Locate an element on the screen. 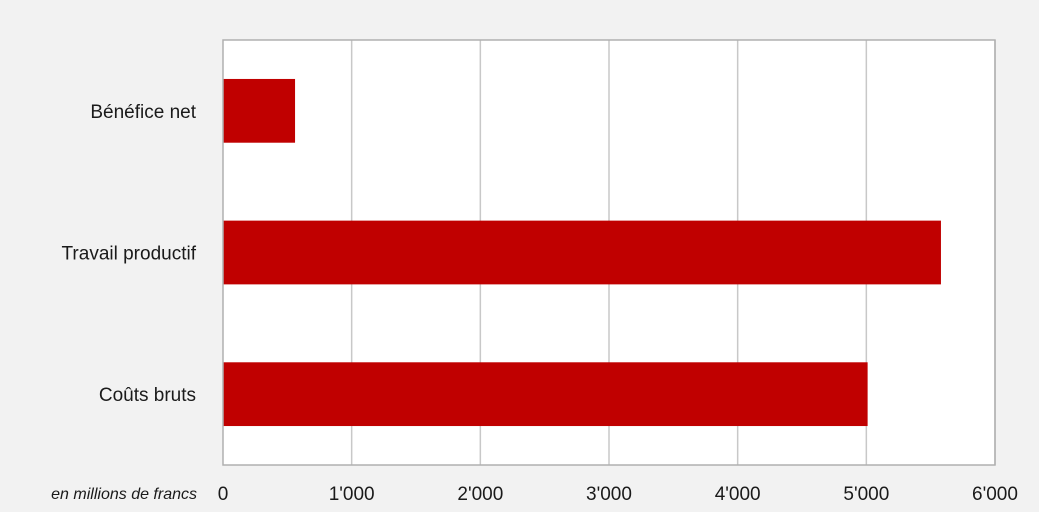 The width and height of the screenshot is (1039, 512). category-label: Travail productif is located at coordinates (129, 254).